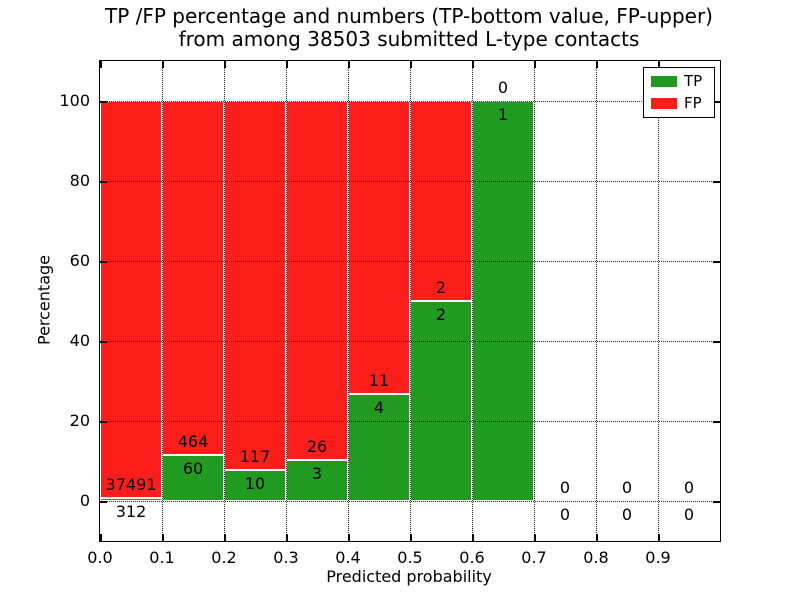 Image resolution: width=800 pixels, height=600 pixels. Describe the element at coordinates (286, 557) in the screenshot. I see `x-tick-label: 0.3` at that location.